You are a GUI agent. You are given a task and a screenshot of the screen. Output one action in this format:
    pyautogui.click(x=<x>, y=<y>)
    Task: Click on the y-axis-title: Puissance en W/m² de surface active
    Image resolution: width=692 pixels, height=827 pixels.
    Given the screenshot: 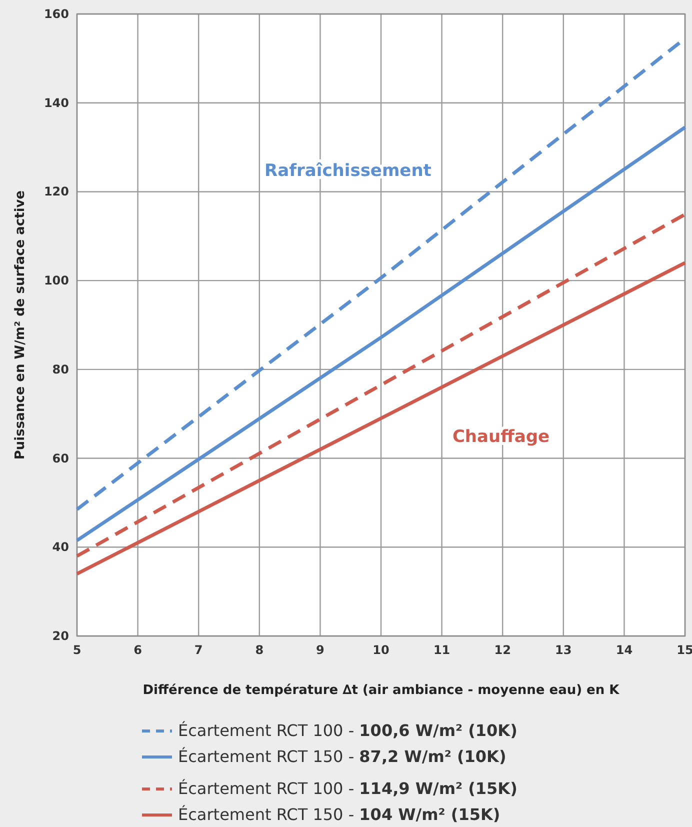 What is the action you would take?
    pyautogui.click(x=20, y=325)
    